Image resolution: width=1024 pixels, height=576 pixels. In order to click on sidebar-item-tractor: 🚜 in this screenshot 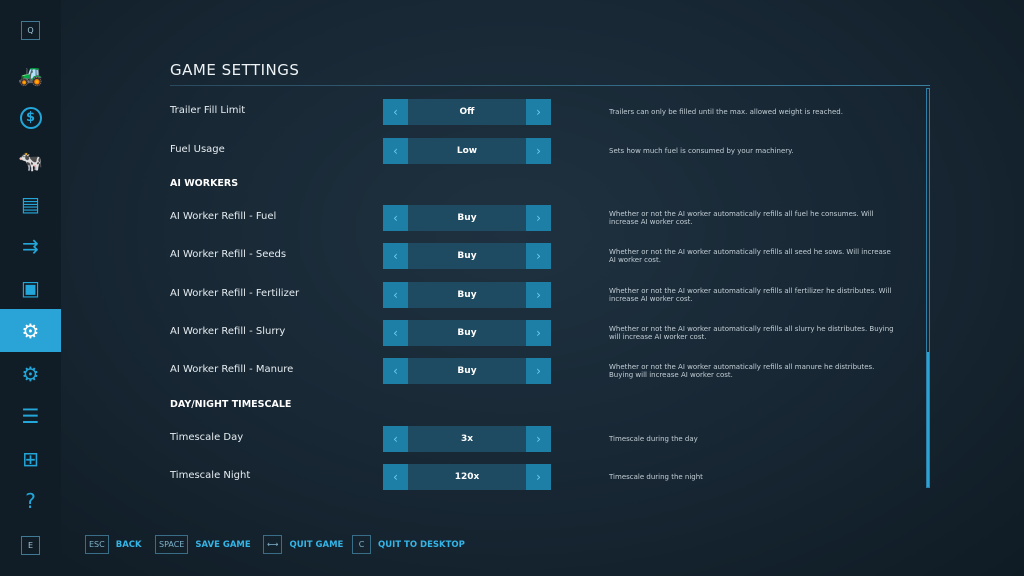, I will do `click(30, 74)`.